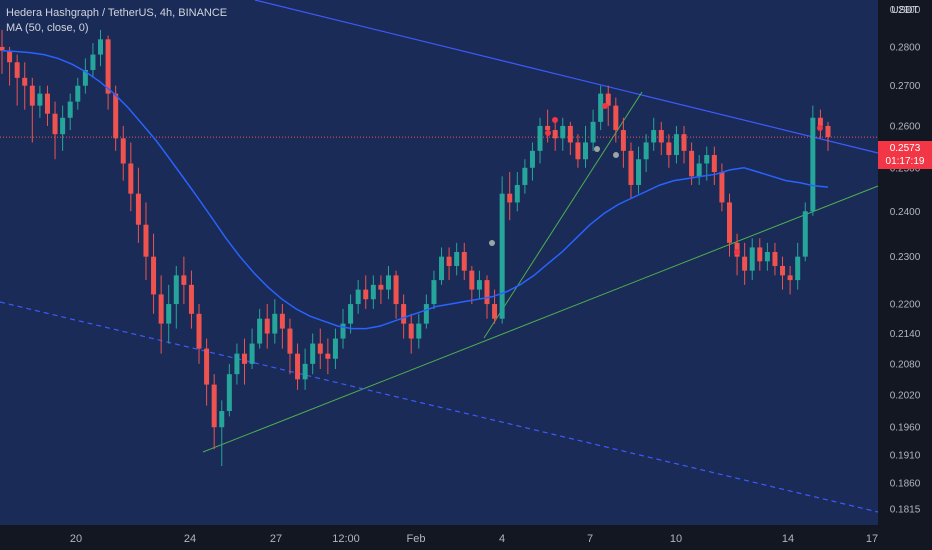  What do you see at coordinates (590, 539) in the screenshot?
I see `time-tick-label: 7` at bounding box center [590, 539].